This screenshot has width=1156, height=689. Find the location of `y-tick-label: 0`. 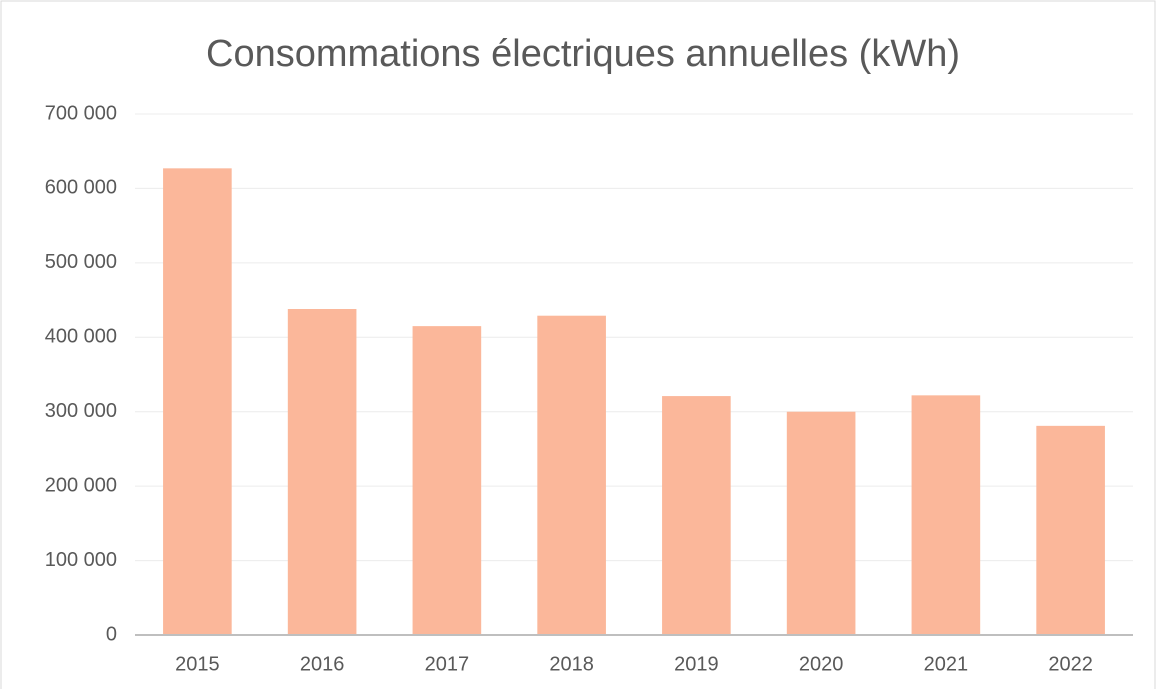

y-tick-label: 0 is located at coordinates (111, 634).